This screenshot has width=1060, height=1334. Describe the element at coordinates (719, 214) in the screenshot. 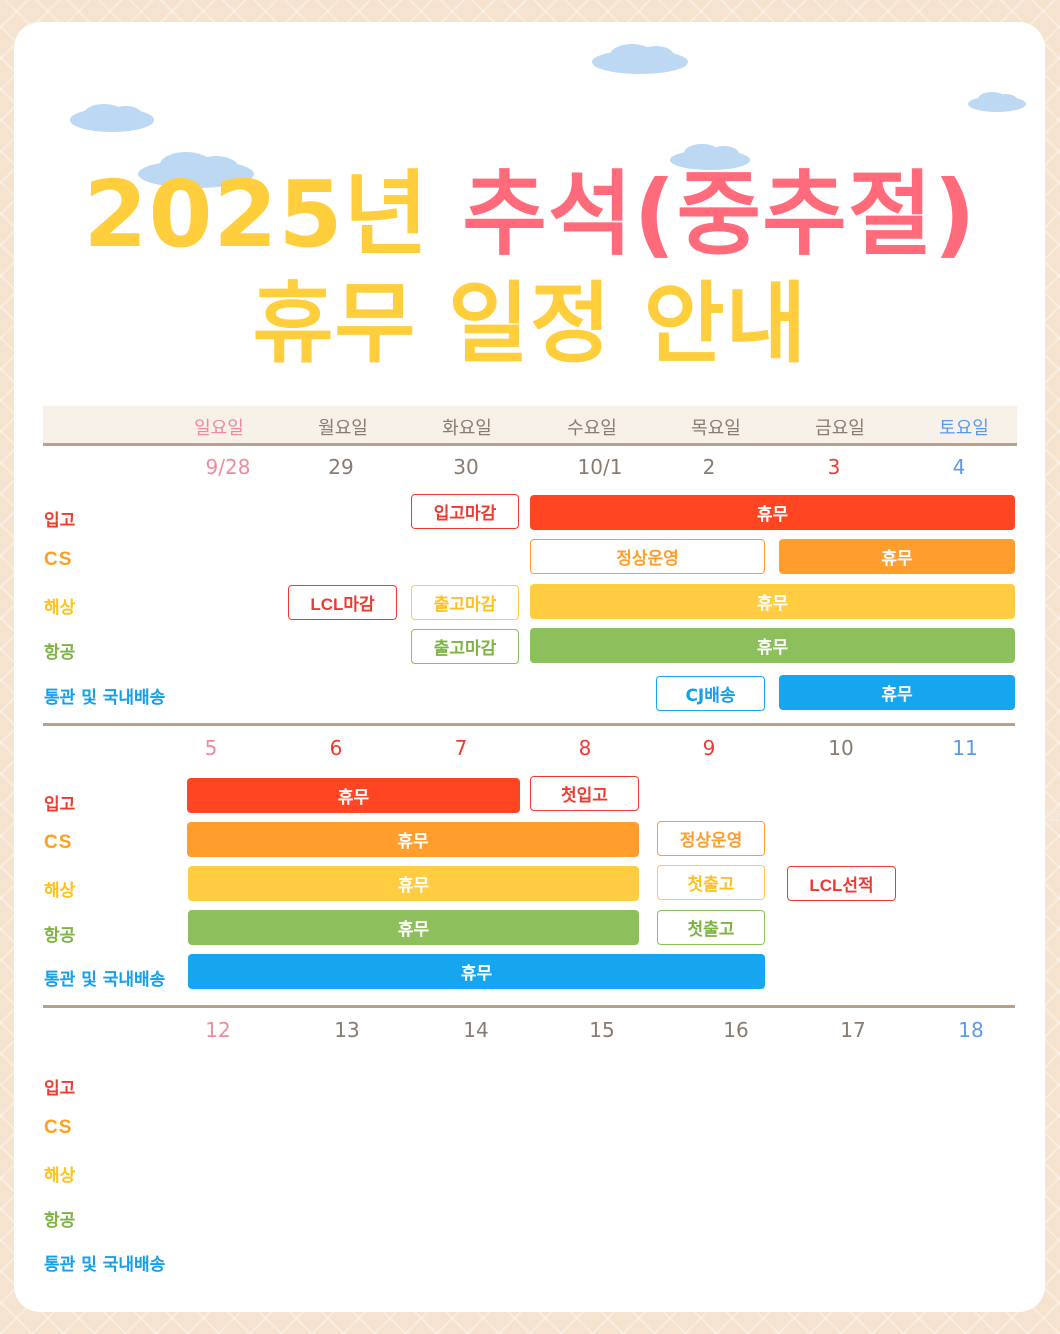

I see `title-holiday: 추석(중추절)` at that location.